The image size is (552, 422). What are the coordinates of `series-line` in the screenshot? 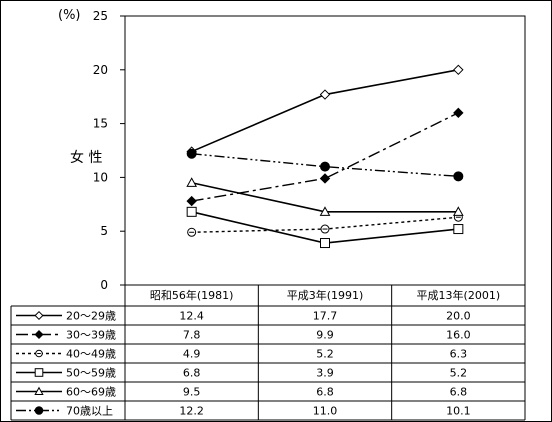 It's located at (325, 157).